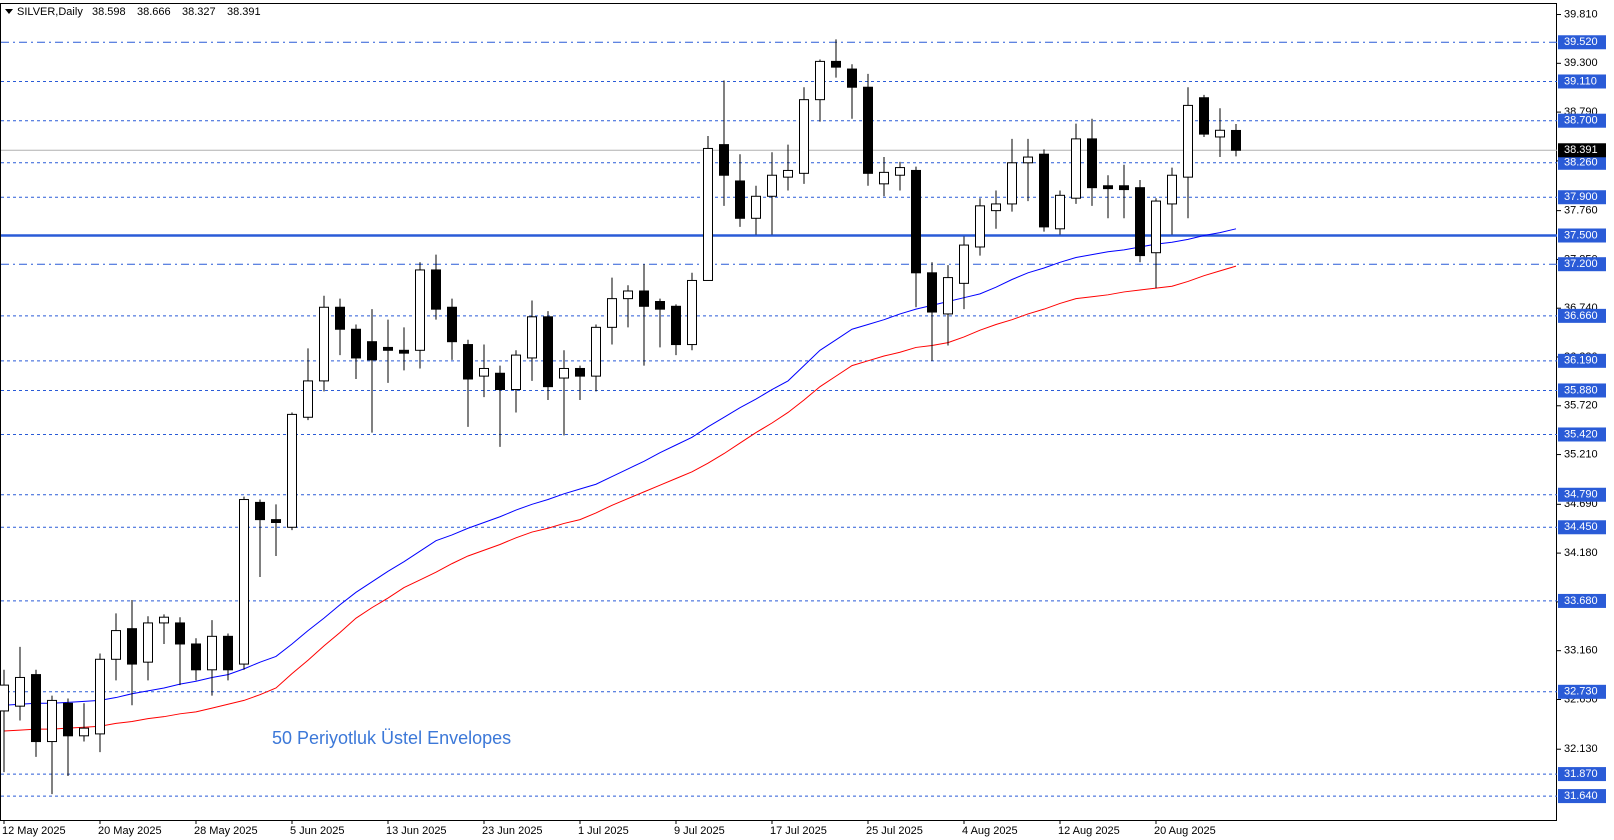  Describe the element at coordinates (391, 738) in the screenshot. I see `annotation: 50 Periyotluk Üstel Envelopes` at that location.